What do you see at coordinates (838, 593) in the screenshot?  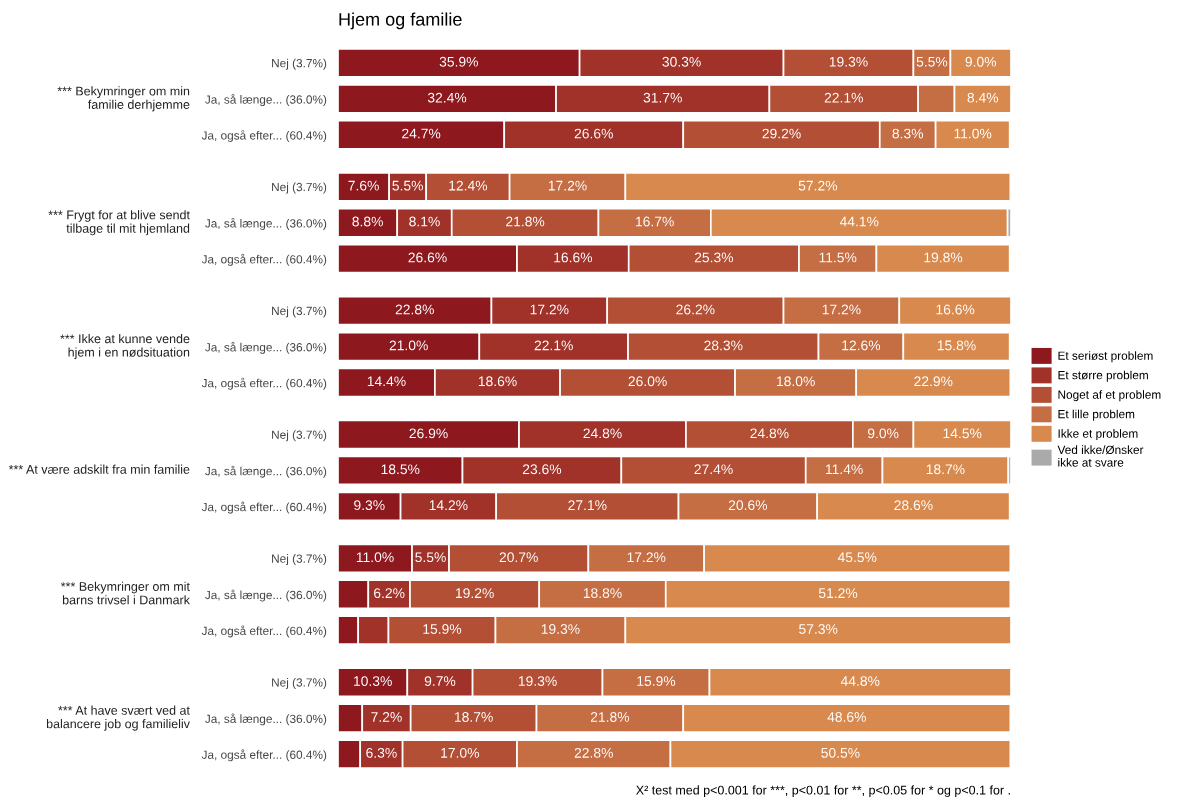 I see `data-label: 51.2%` at bounding box center [838, 593].